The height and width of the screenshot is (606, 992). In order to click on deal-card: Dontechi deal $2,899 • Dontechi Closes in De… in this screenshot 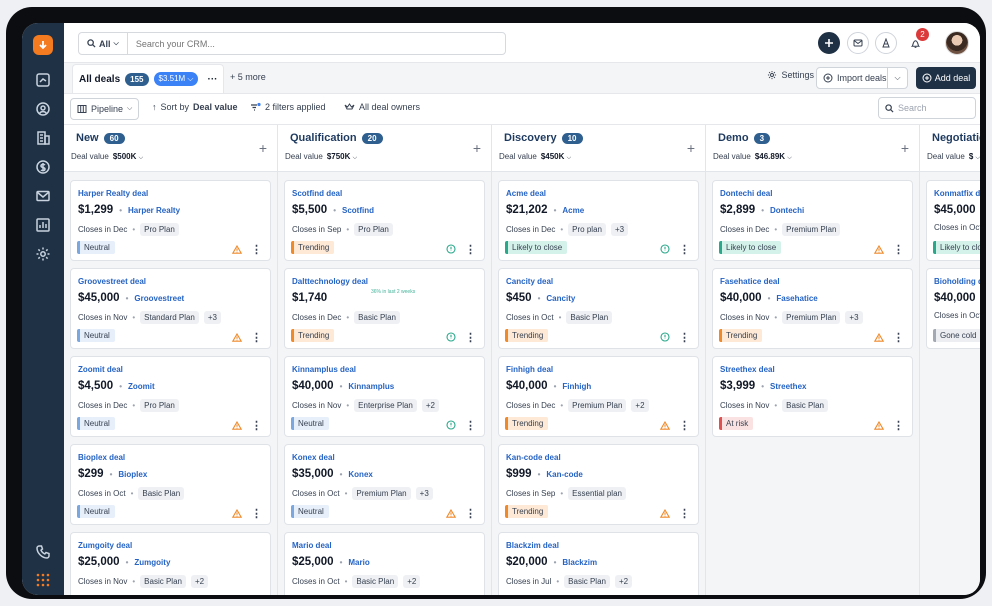, I will do `click(812, 220)`.